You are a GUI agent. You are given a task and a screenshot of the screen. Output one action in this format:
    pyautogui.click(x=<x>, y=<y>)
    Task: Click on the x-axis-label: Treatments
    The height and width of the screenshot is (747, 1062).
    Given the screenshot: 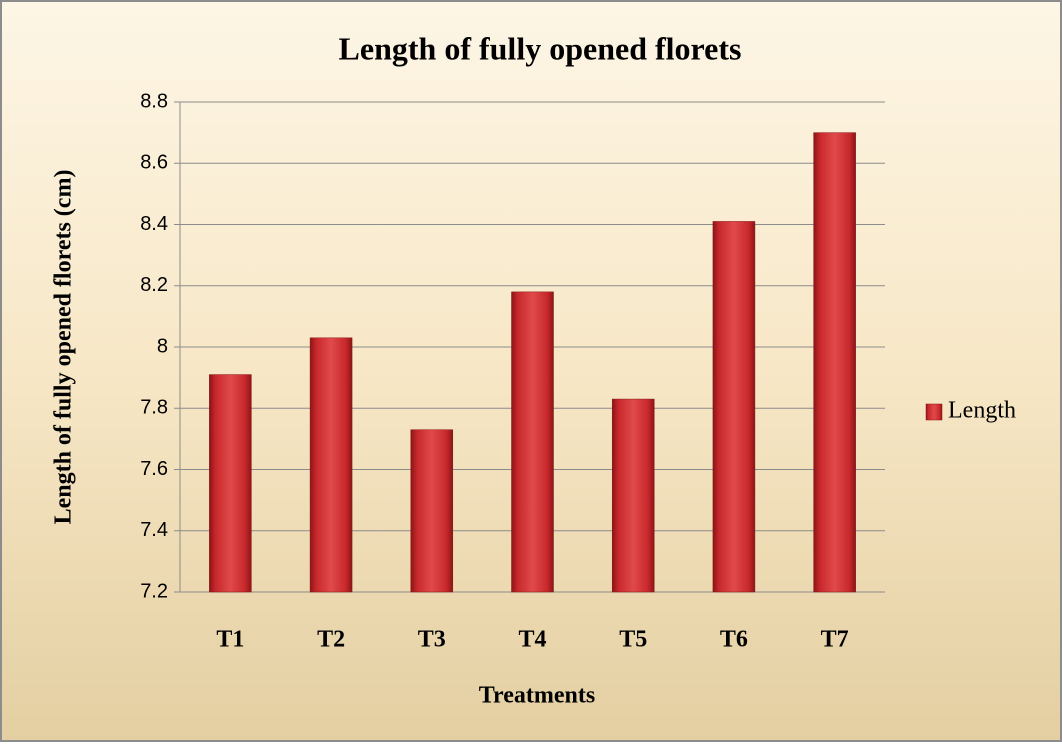 What is the action you would take?
    pyautogui.click(x=537, y=696)
    